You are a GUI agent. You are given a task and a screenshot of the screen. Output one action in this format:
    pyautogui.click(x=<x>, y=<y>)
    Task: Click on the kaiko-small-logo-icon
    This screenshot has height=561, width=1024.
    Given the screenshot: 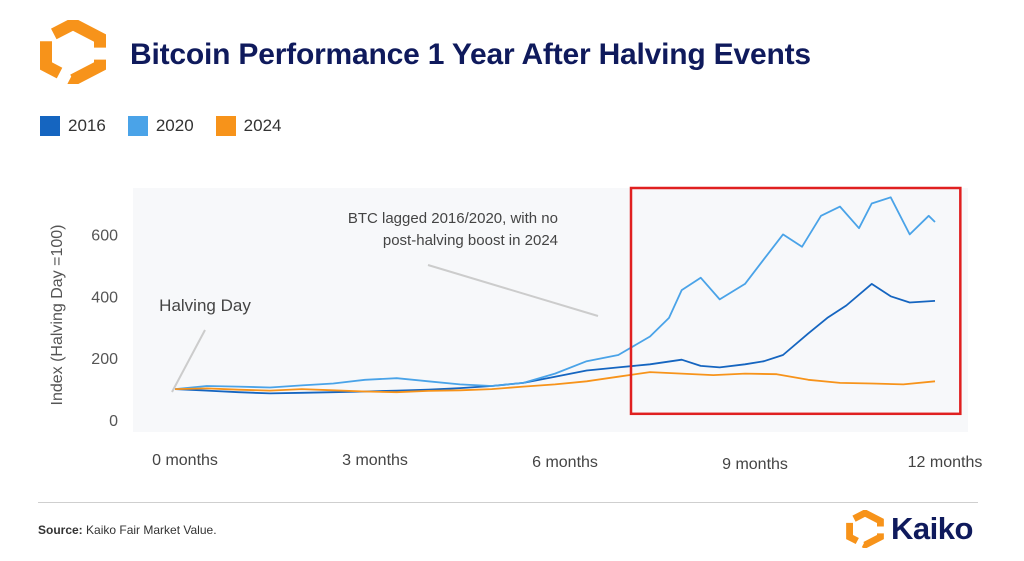 What is the action you would take?
    pyautogui.click(x=865, y=529)
    